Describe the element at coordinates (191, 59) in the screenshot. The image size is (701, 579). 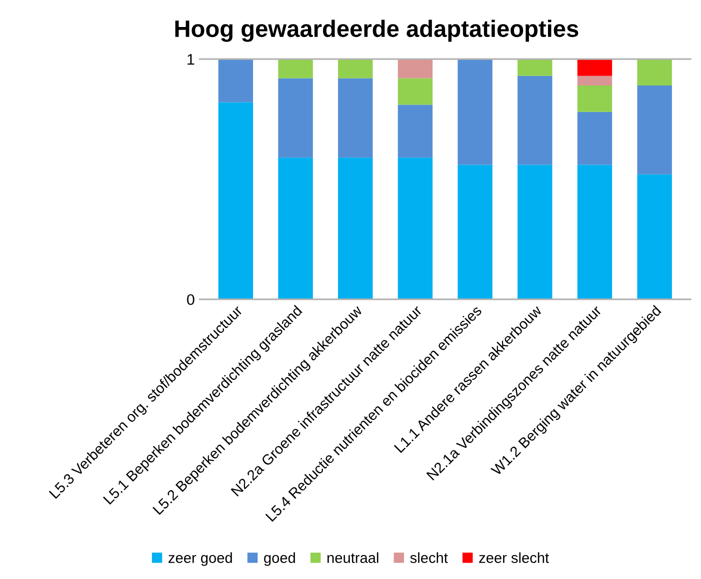
I see `y-tick-label: 1` at that location.